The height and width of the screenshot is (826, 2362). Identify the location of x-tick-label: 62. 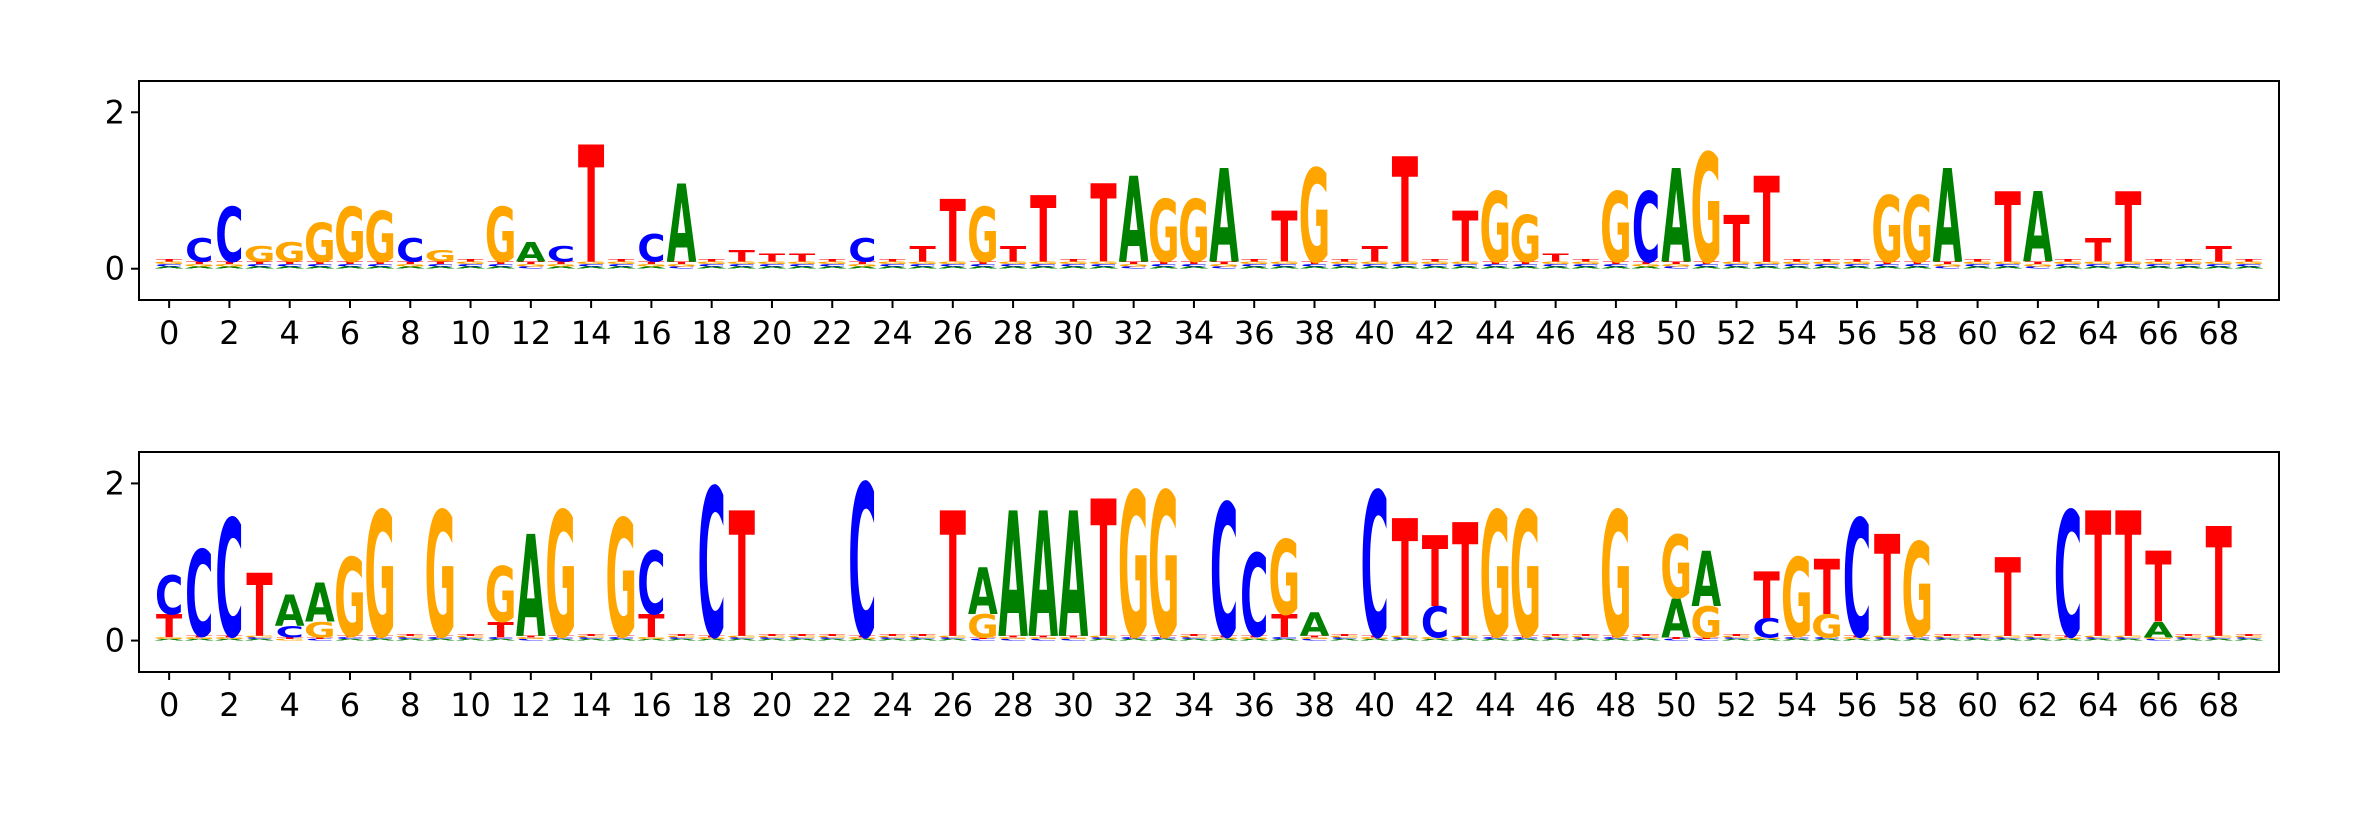
(2038, 705).